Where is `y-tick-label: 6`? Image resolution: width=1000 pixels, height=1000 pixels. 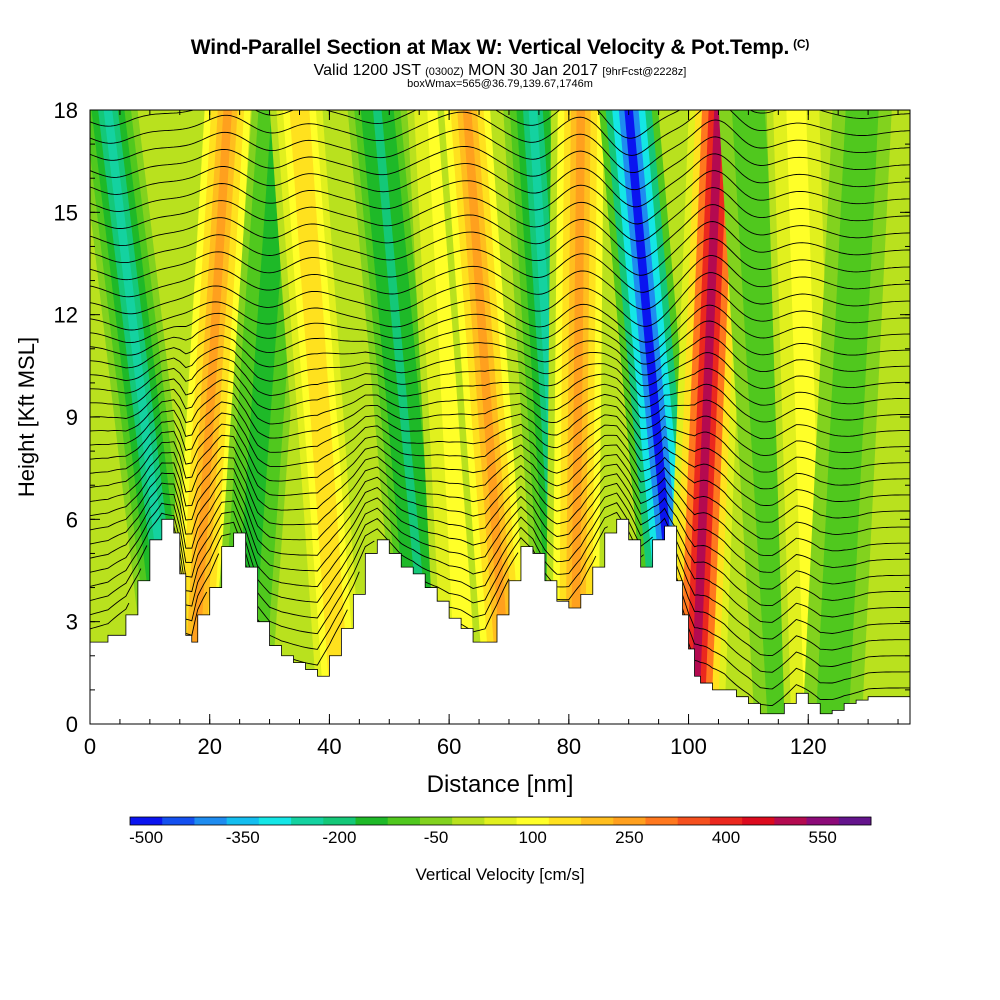 y-tick-label: 6 is located at coordinates (72, 519).